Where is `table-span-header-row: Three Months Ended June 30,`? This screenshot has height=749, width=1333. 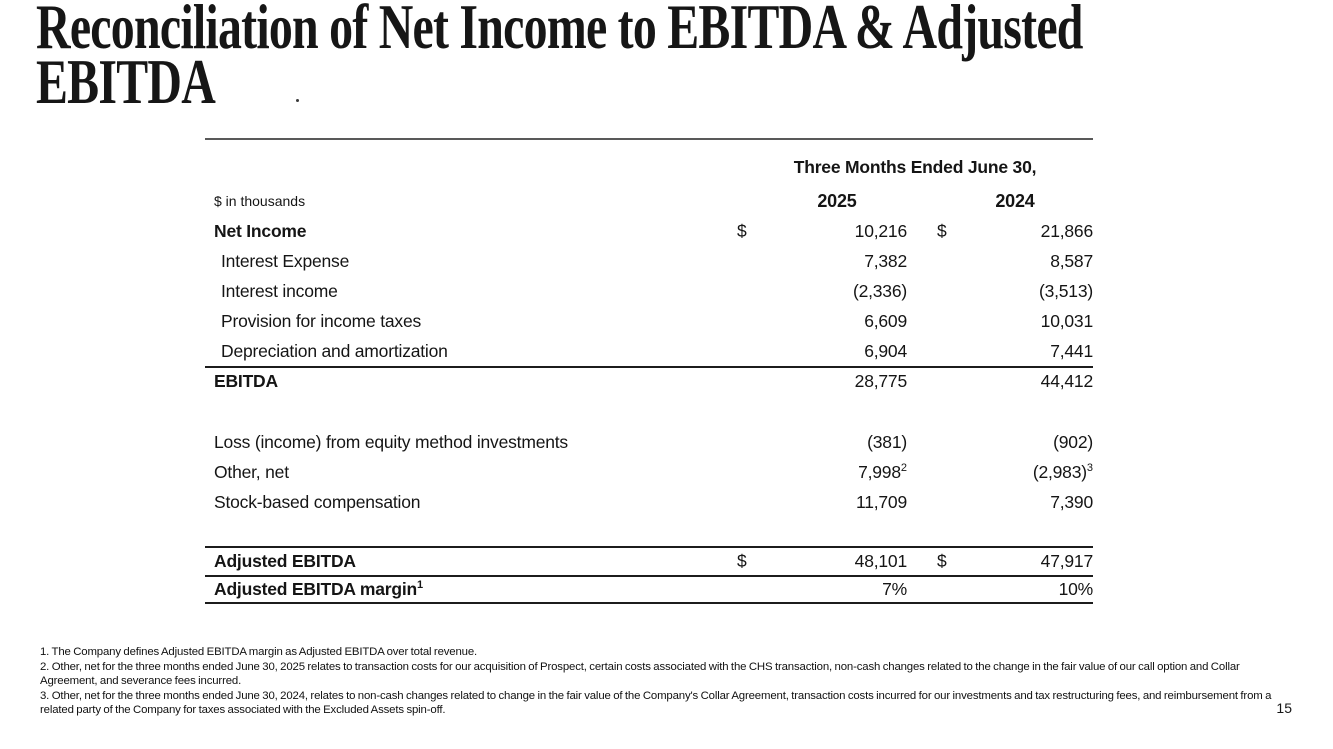 table-span-header-row: Three Months Ended June 30, is located at coordinates (649, 163).